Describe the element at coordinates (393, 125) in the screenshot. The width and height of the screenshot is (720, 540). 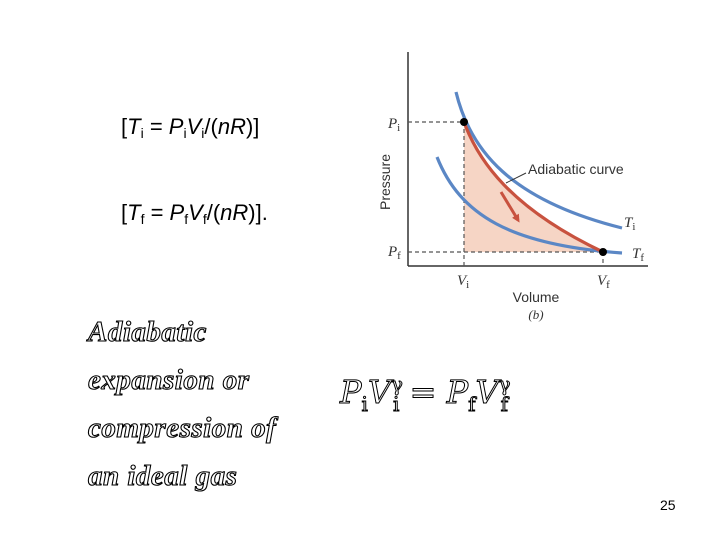
I see `pi-label: Pi` at that location.